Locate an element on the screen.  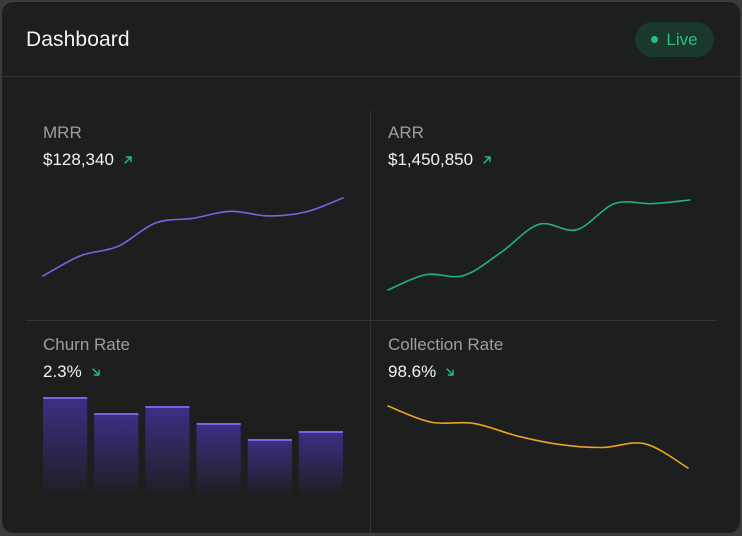
arr-line is located at coordinates (539, 245).